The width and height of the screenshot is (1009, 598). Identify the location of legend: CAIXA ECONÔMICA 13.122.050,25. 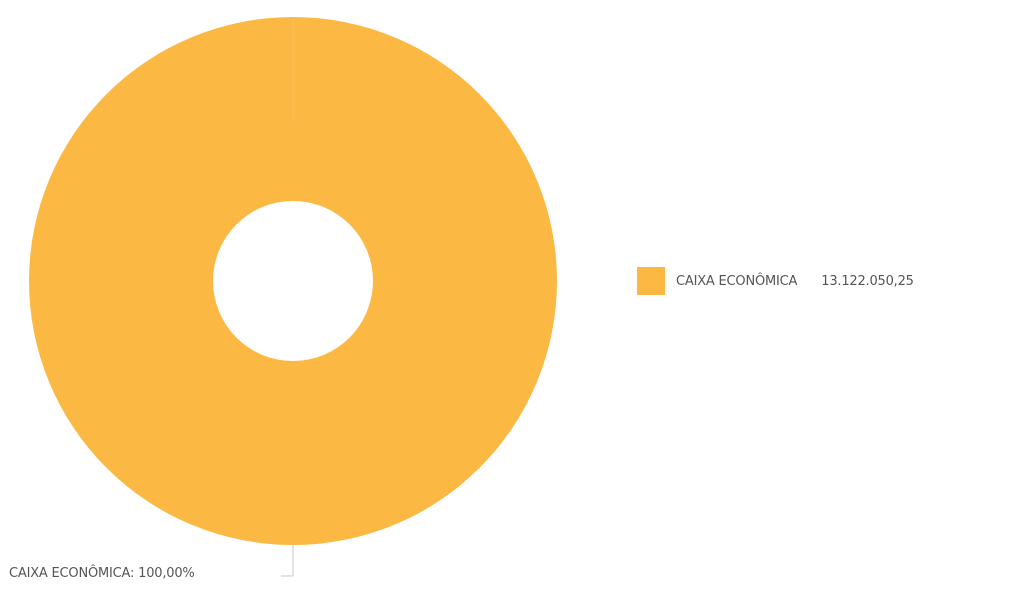
(775, 281).